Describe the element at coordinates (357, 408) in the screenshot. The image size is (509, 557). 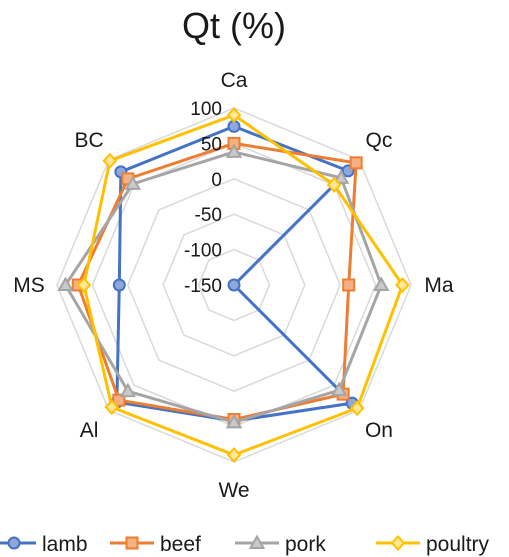
I see `data-point-poultry-on` at that location.